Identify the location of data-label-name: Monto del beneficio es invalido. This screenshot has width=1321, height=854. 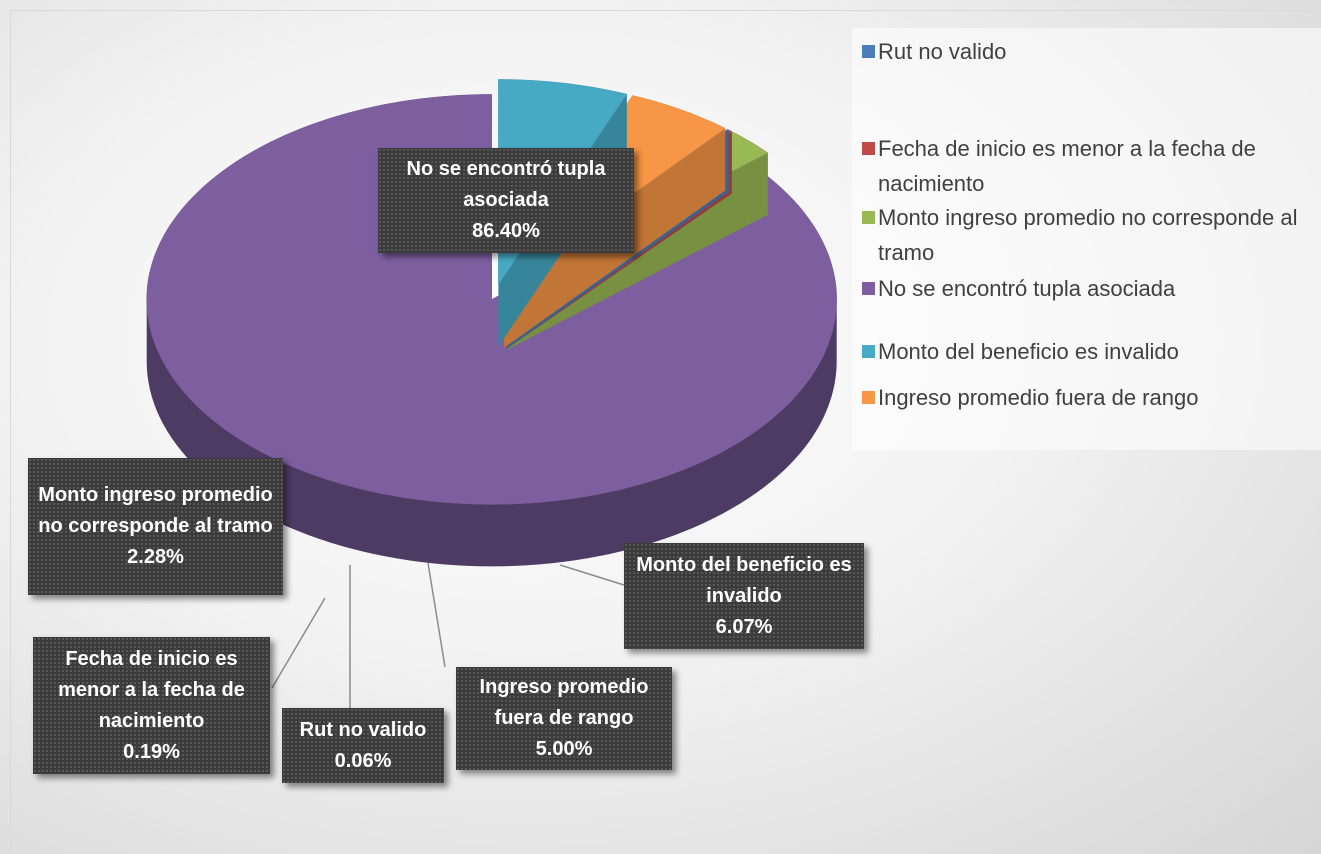
(744, 580).